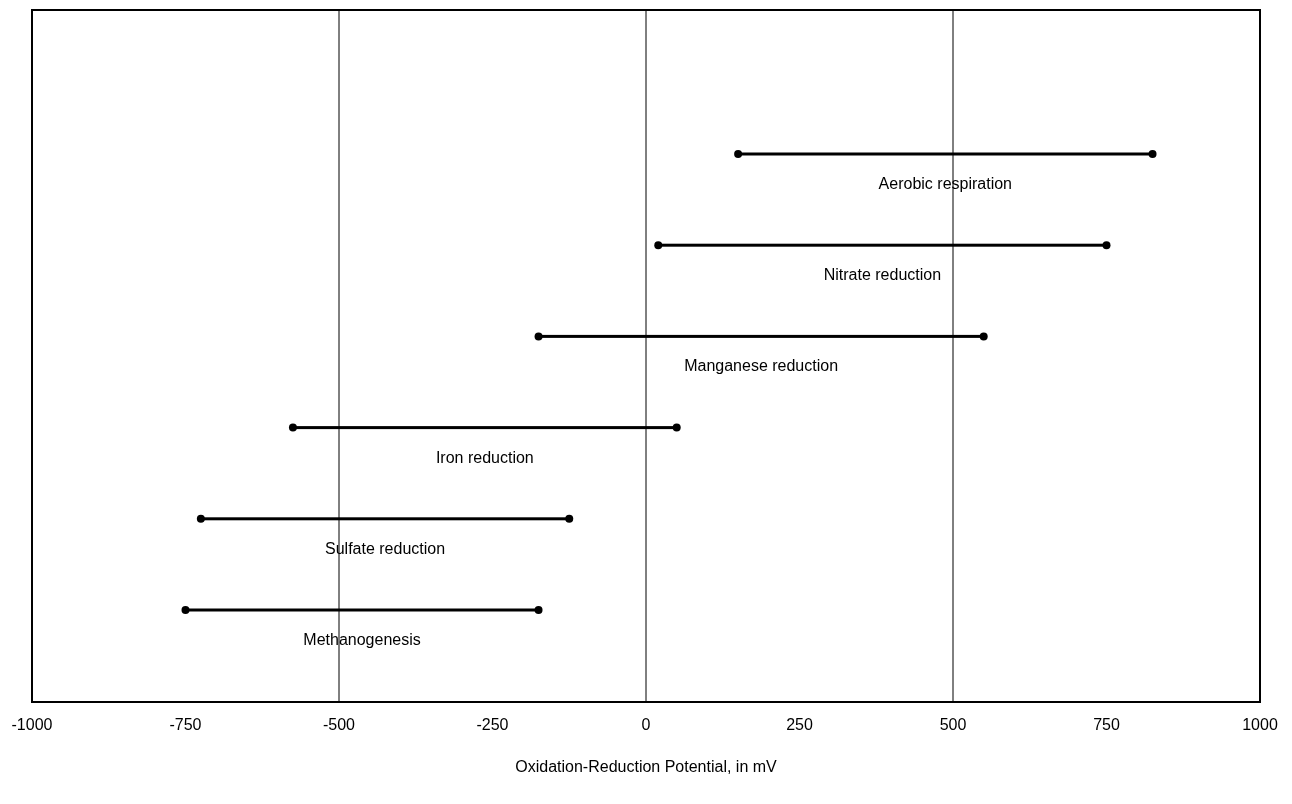 The width and height of the screenshot is (1292, 804). Describe the element at coordinates (492, 724) in the screenshot. I see `x-tick-label: -250` at that location.